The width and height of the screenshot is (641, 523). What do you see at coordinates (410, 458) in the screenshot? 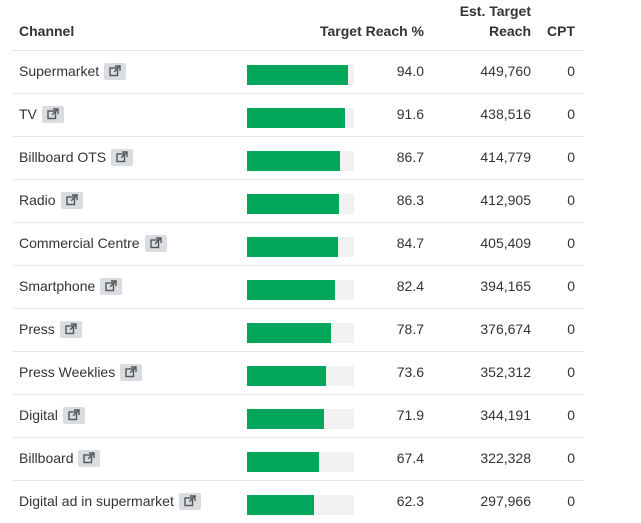
I see `target-reach-pct: 67.4` at bounding box center [410, 458].